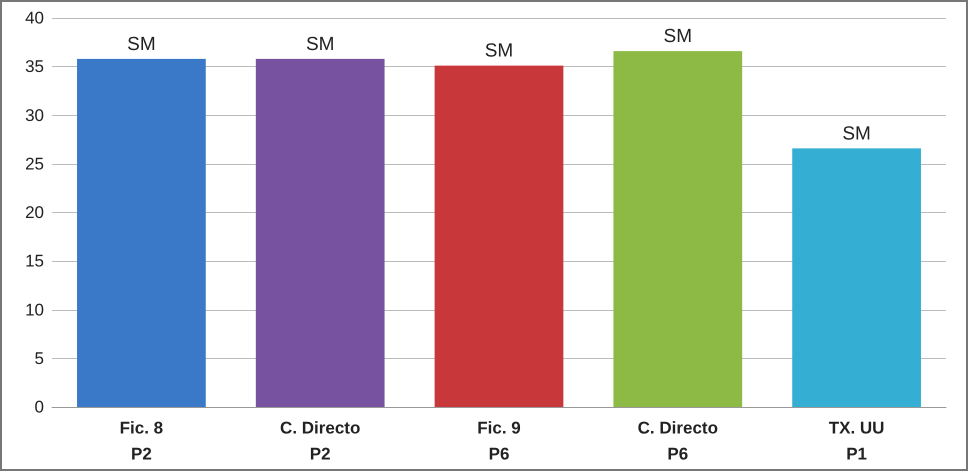 The height and width of the screenshot is (471, 968). What do you see at coordinates (142, 441) in the screenshot?
I see `x-tick-label: Fic. 8 P2` at bounding box center [142, 441].